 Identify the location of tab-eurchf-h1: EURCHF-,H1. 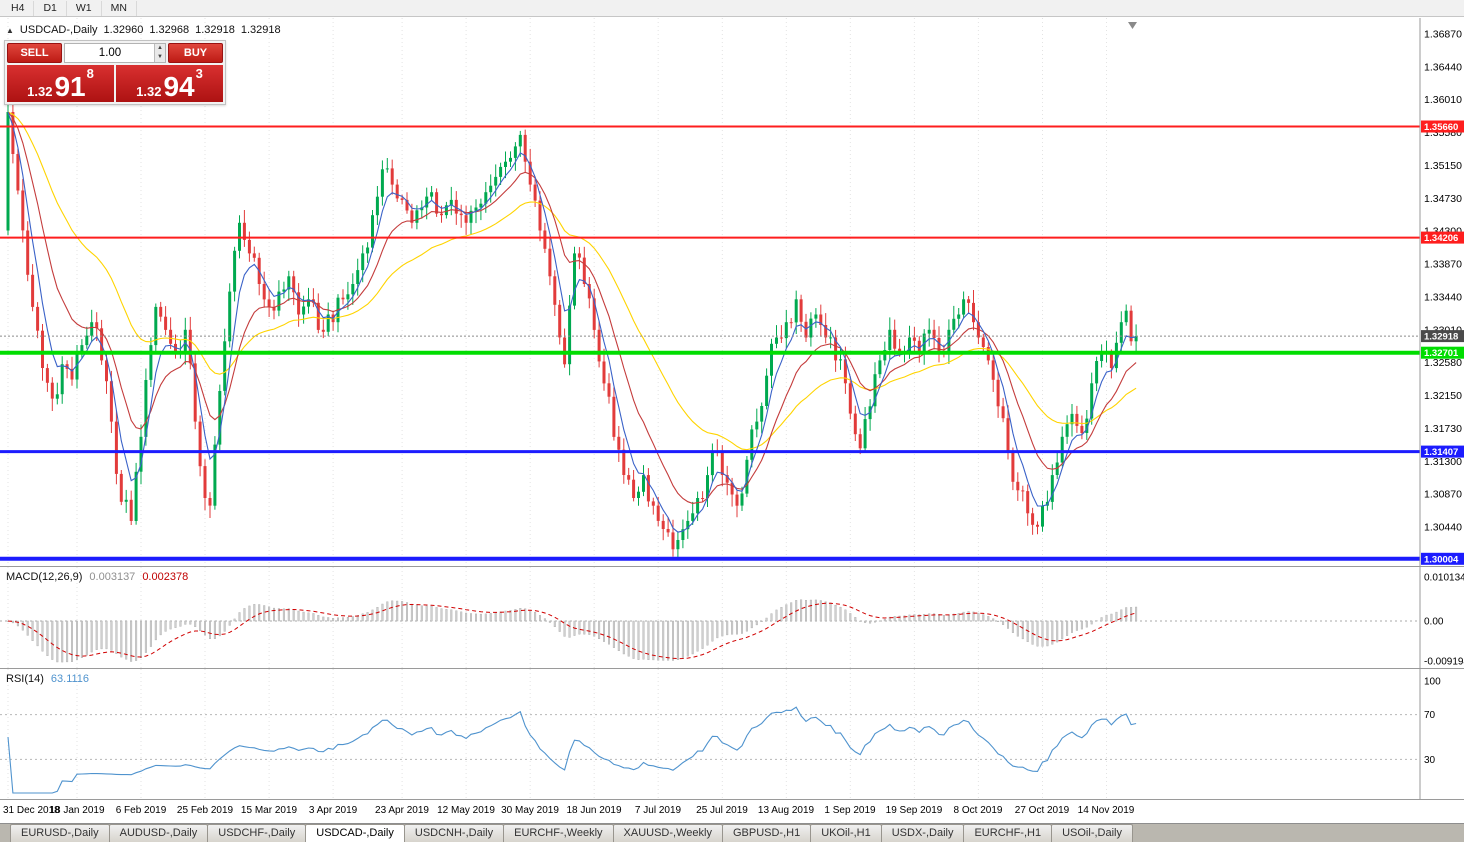
(1008, 833).